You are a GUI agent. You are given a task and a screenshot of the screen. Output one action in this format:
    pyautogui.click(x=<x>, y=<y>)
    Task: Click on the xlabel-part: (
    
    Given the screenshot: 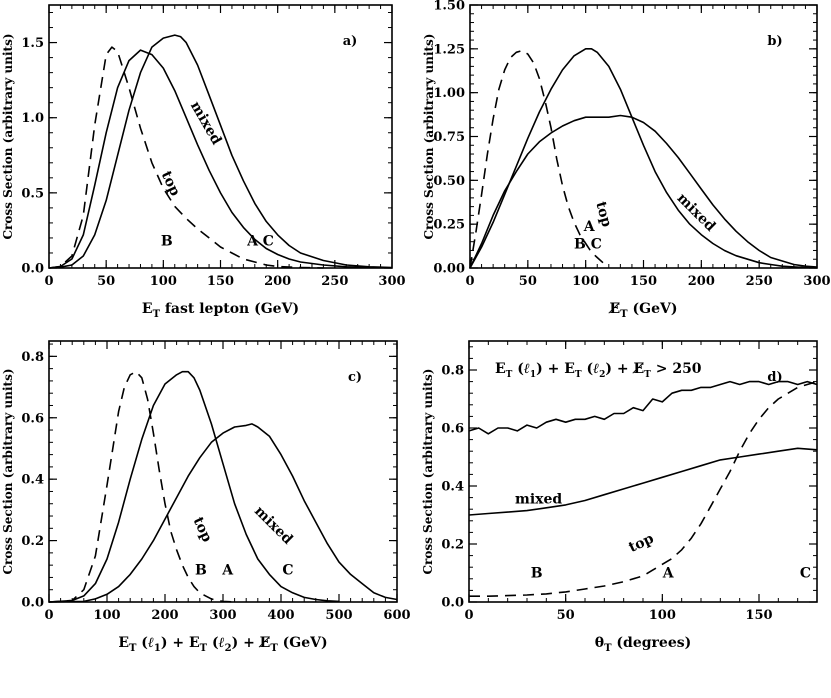 What is the action you would take?
    pyautogui.click(x=142, y=643)
    